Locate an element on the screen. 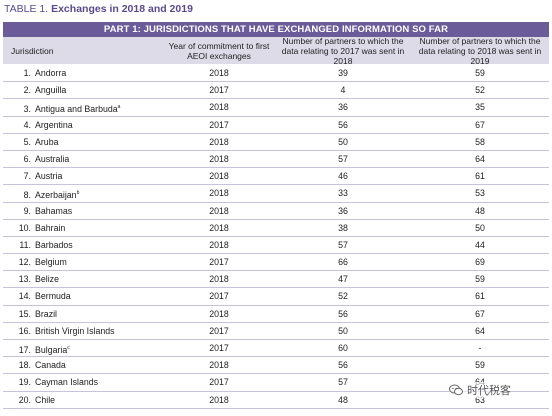 This screenshot has height=416, width=552. jurisdiction-name: Bahamas is located at coordinates (54, 210).